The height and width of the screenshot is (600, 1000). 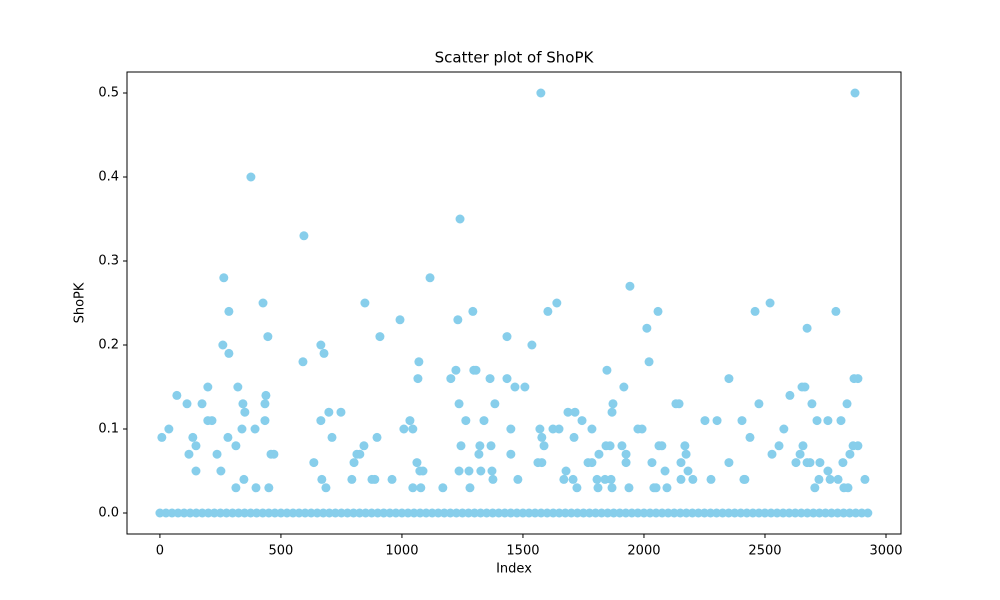 I want to click on y-tick-label: 0.1, so click(x=108, y=429).